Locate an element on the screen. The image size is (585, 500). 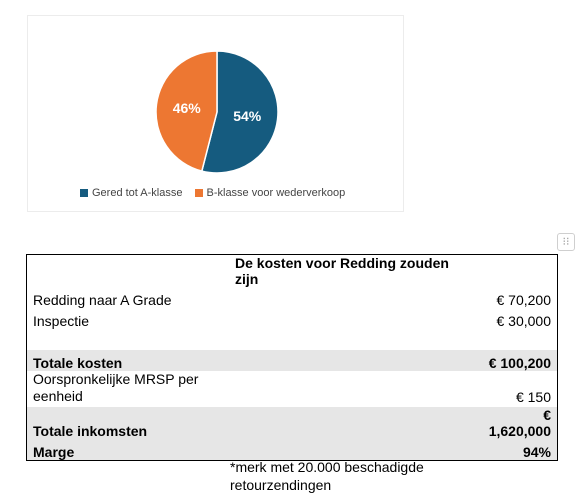
row-label: Redding naar A Grade is located at coordinates (102, 300).